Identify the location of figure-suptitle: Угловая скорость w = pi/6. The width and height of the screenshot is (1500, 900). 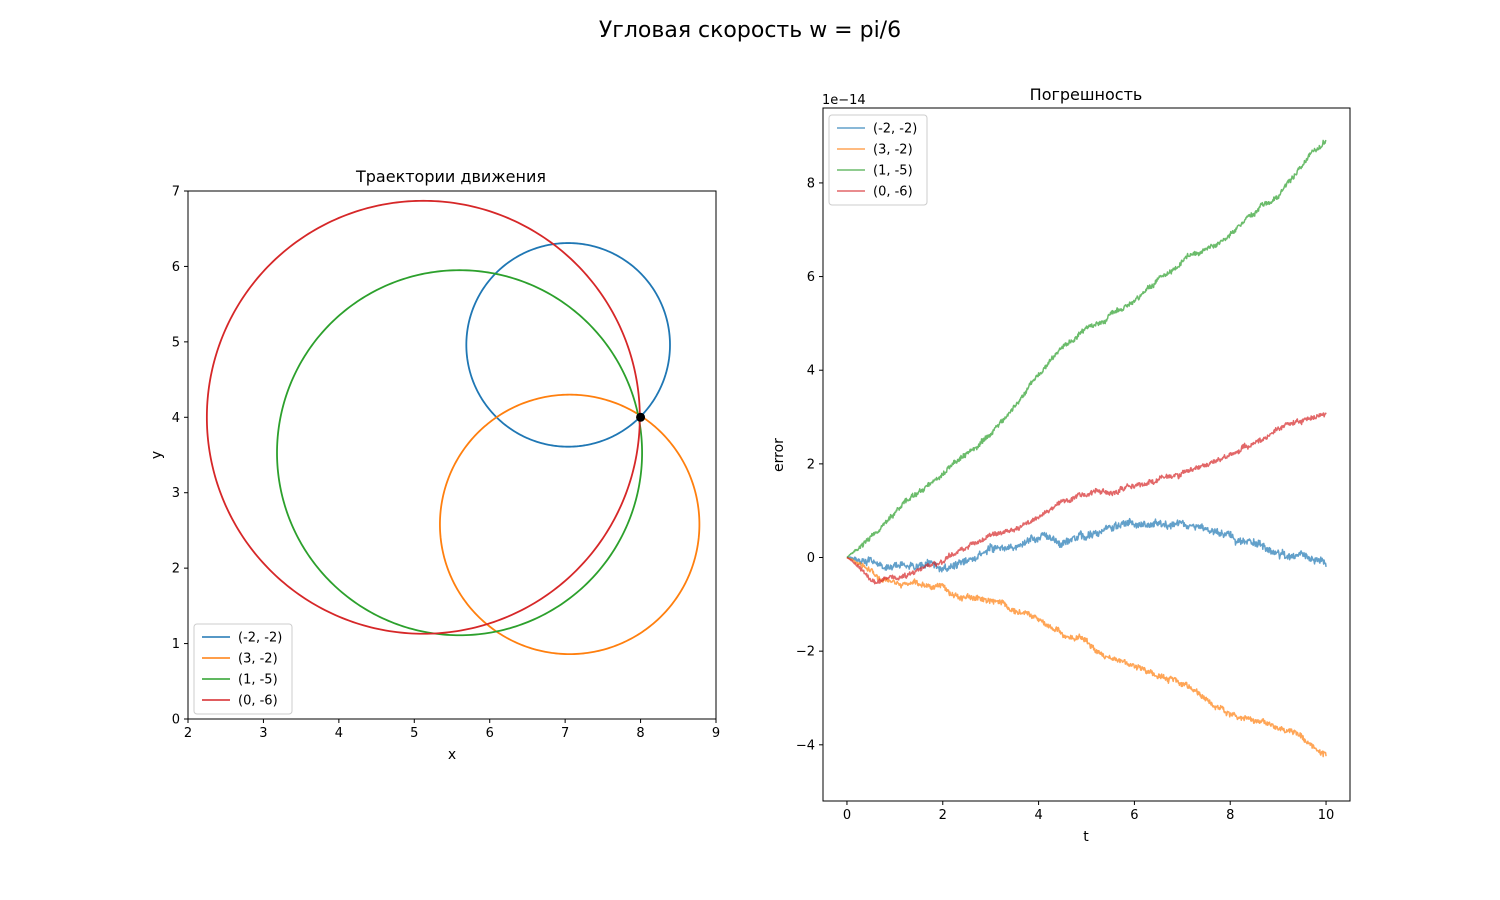
(750, 30).